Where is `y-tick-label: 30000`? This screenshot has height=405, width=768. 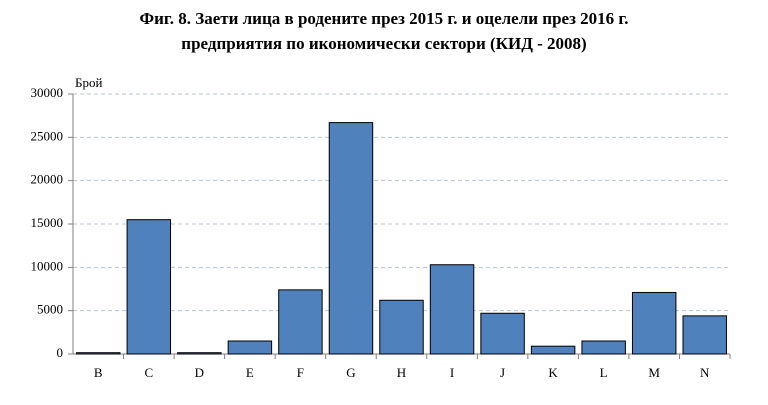
y-tick-label: 30000 is located at coordinates (47, 92).